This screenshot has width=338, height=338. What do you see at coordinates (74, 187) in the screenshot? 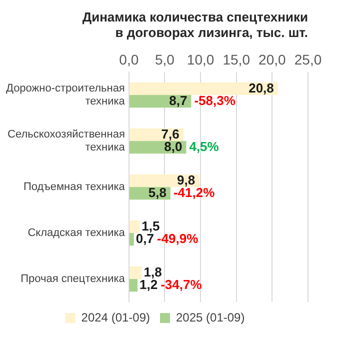
I see `y-tick-label: Подъемная техника` at bounding box center [74, 187].